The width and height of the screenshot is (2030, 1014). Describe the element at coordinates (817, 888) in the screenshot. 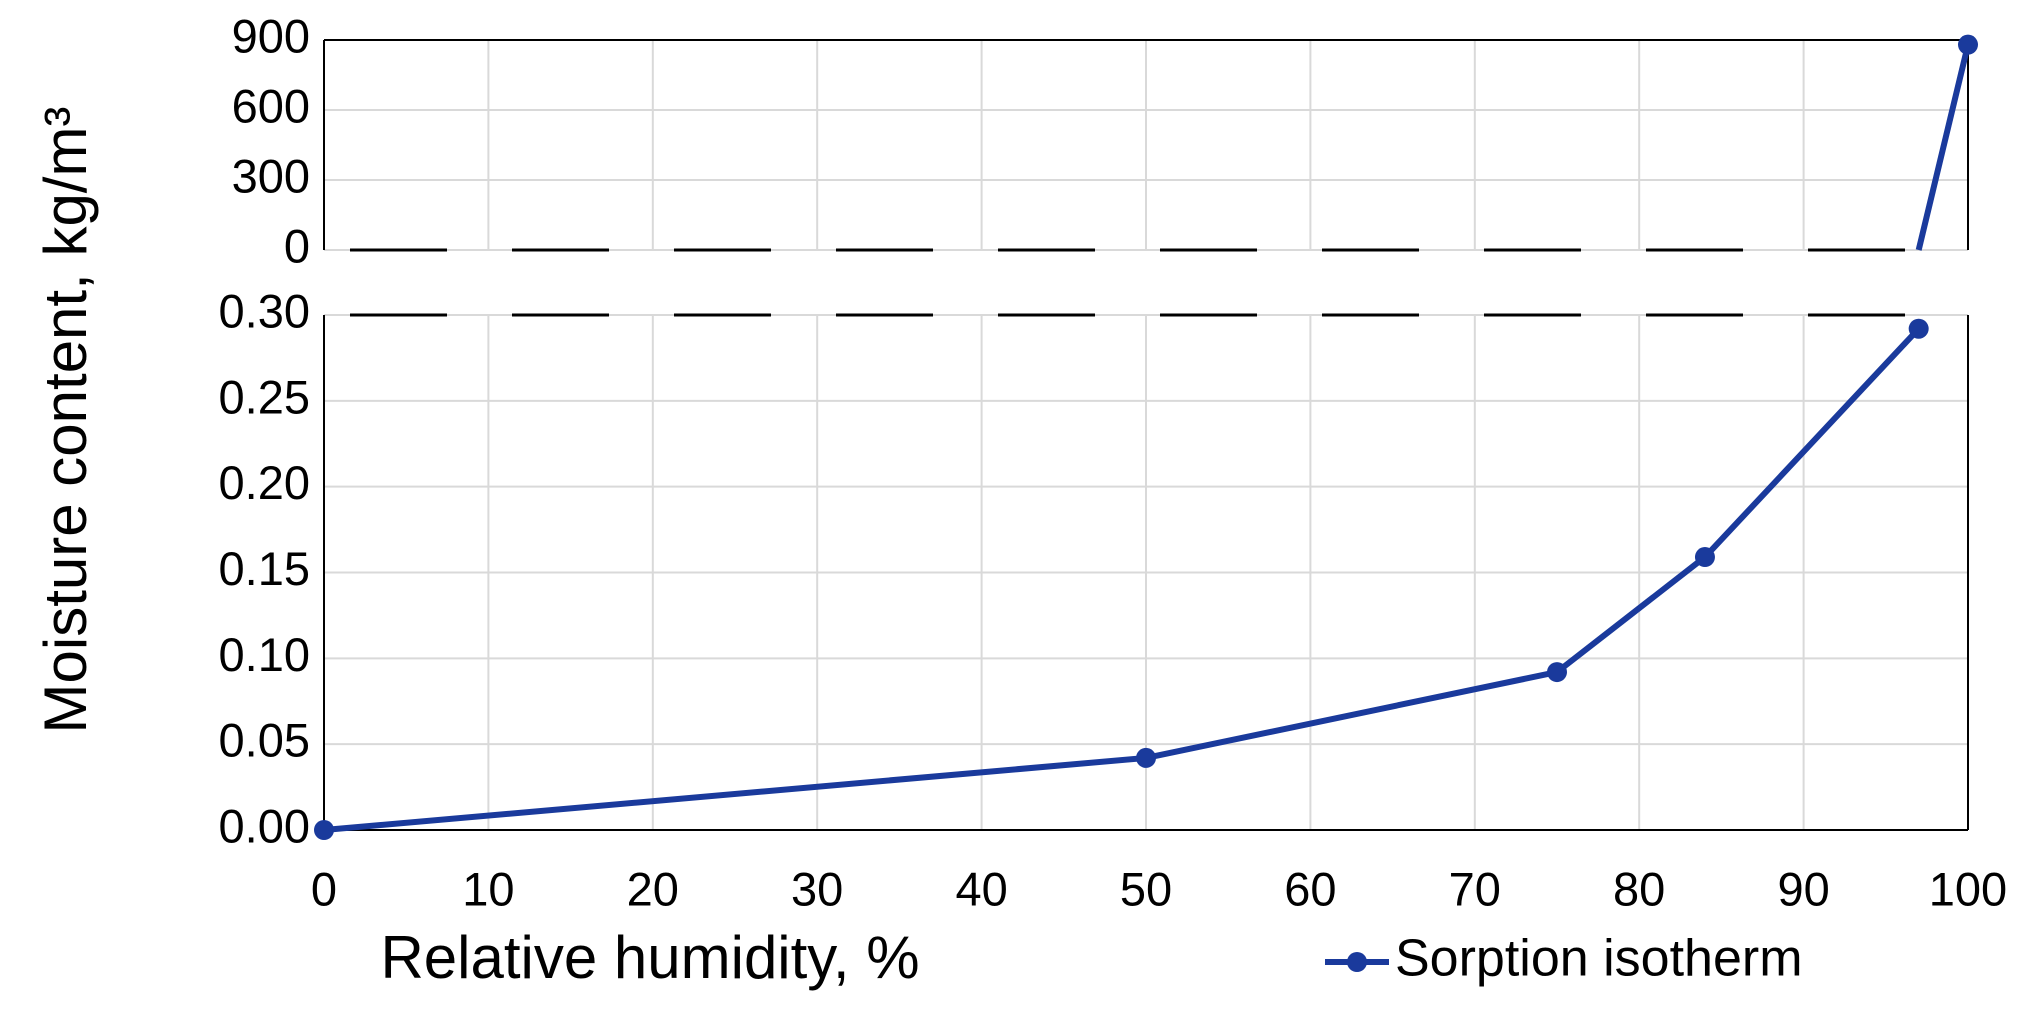

I see `x-tick-label: 30` at that location.